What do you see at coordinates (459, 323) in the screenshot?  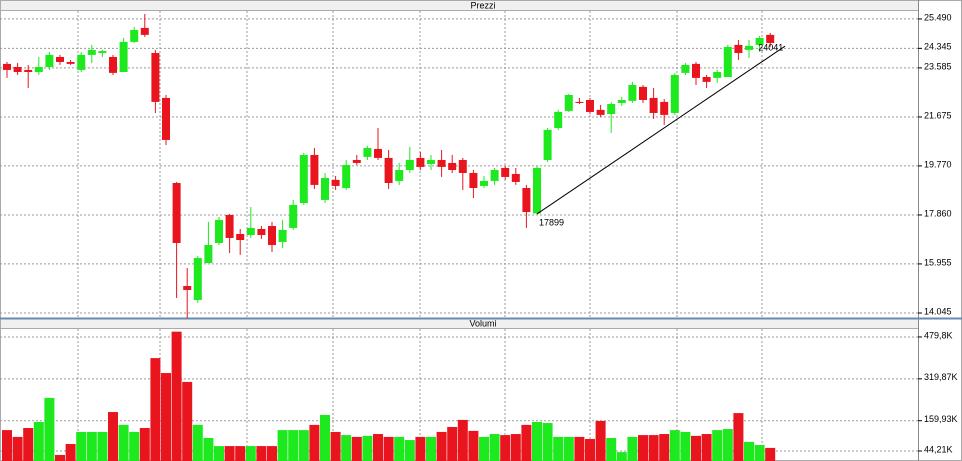 I see `volume-title-bar` at bounding box center [459, 323].